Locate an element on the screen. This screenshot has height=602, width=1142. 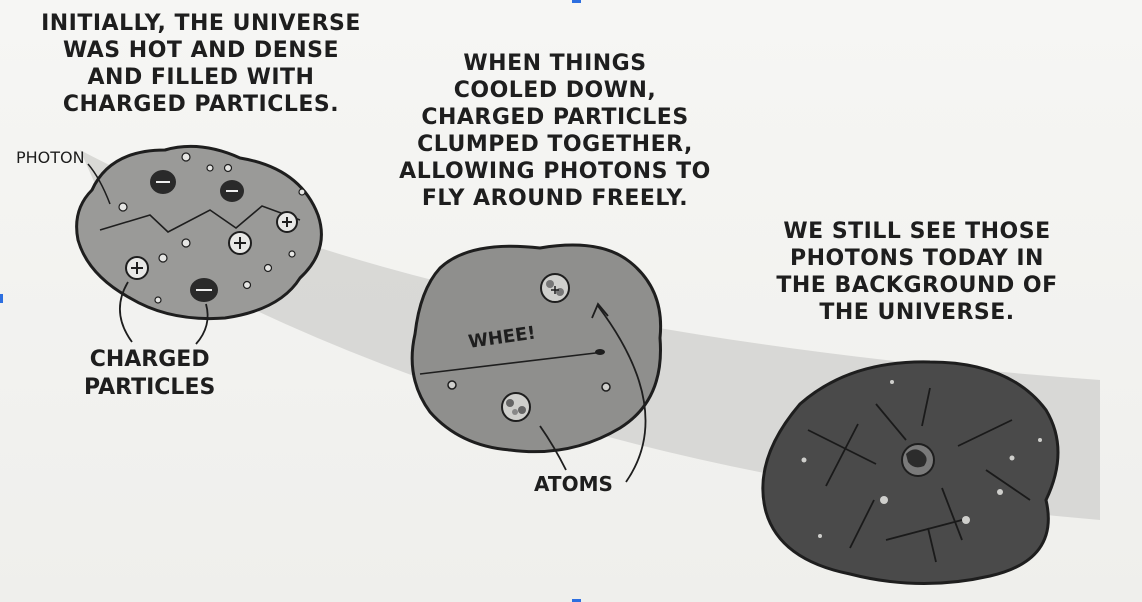
caption-cooled-line: CHARGED PARTICLES is located at coordinates (555, 117).